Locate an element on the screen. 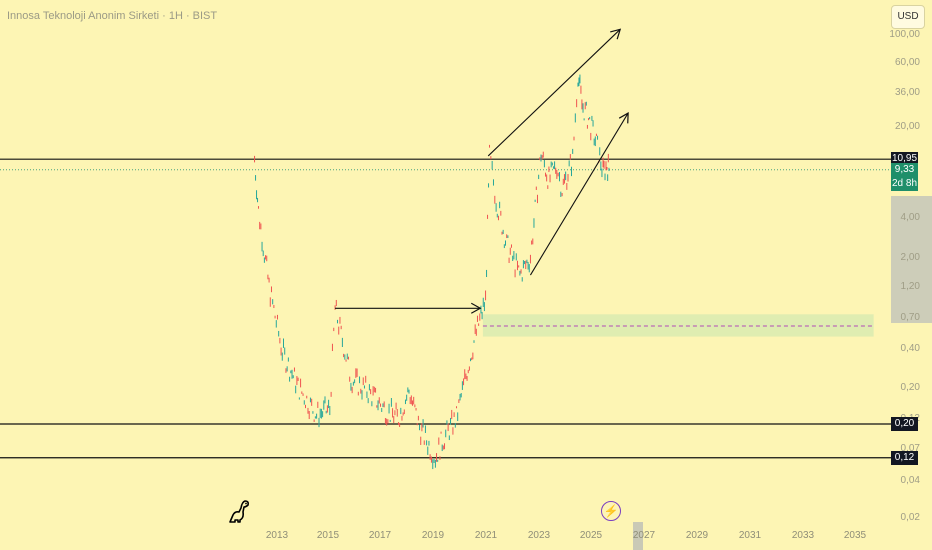 Image resolution: width=932 pixels, height=550 pixels. price-scale-highlight is located at coordinates (911, 259).